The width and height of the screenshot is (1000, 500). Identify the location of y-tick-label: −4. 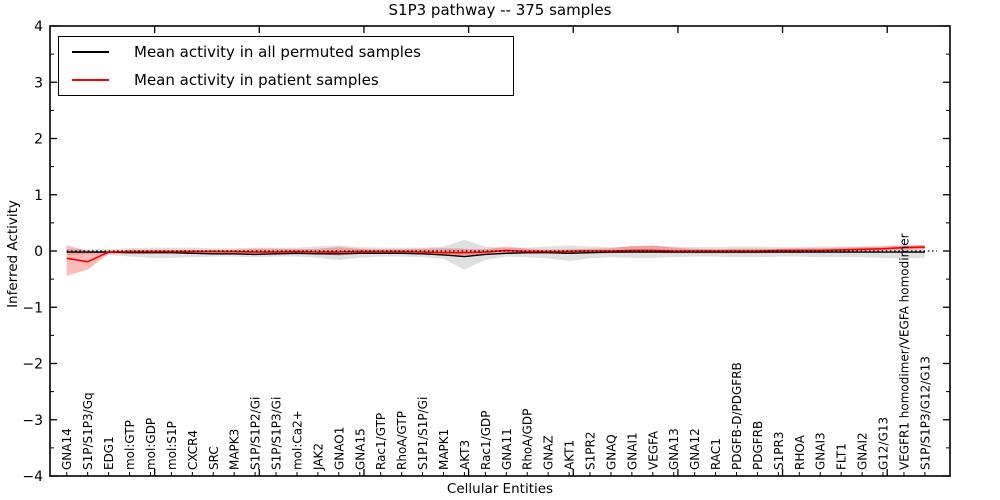
(32, 477).